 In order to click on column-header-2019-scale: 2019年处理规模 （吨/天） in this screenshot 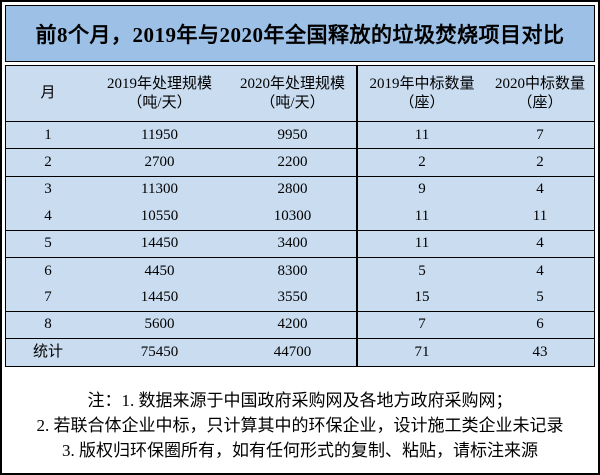, I will do `click(159, 93)`.